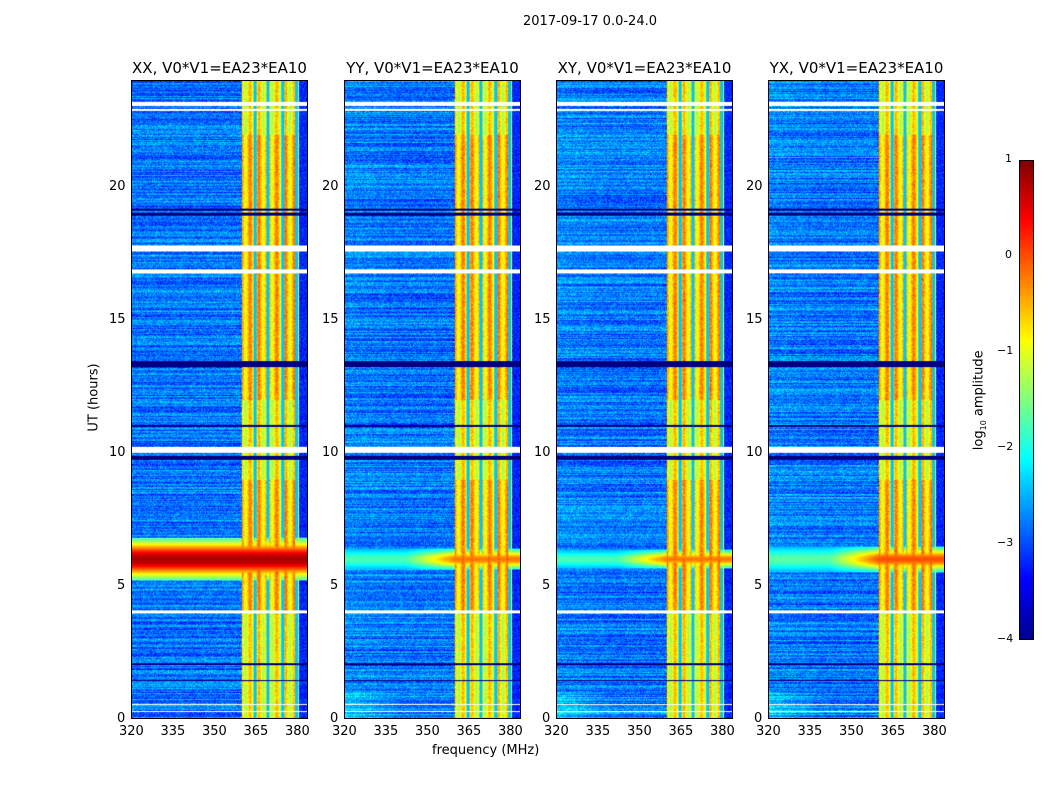 Image resolution: width=1050 pixels, height=800 pixels. I want to click on figure-title: 2017-09-17 0.0-24.0, so click(590, 21).